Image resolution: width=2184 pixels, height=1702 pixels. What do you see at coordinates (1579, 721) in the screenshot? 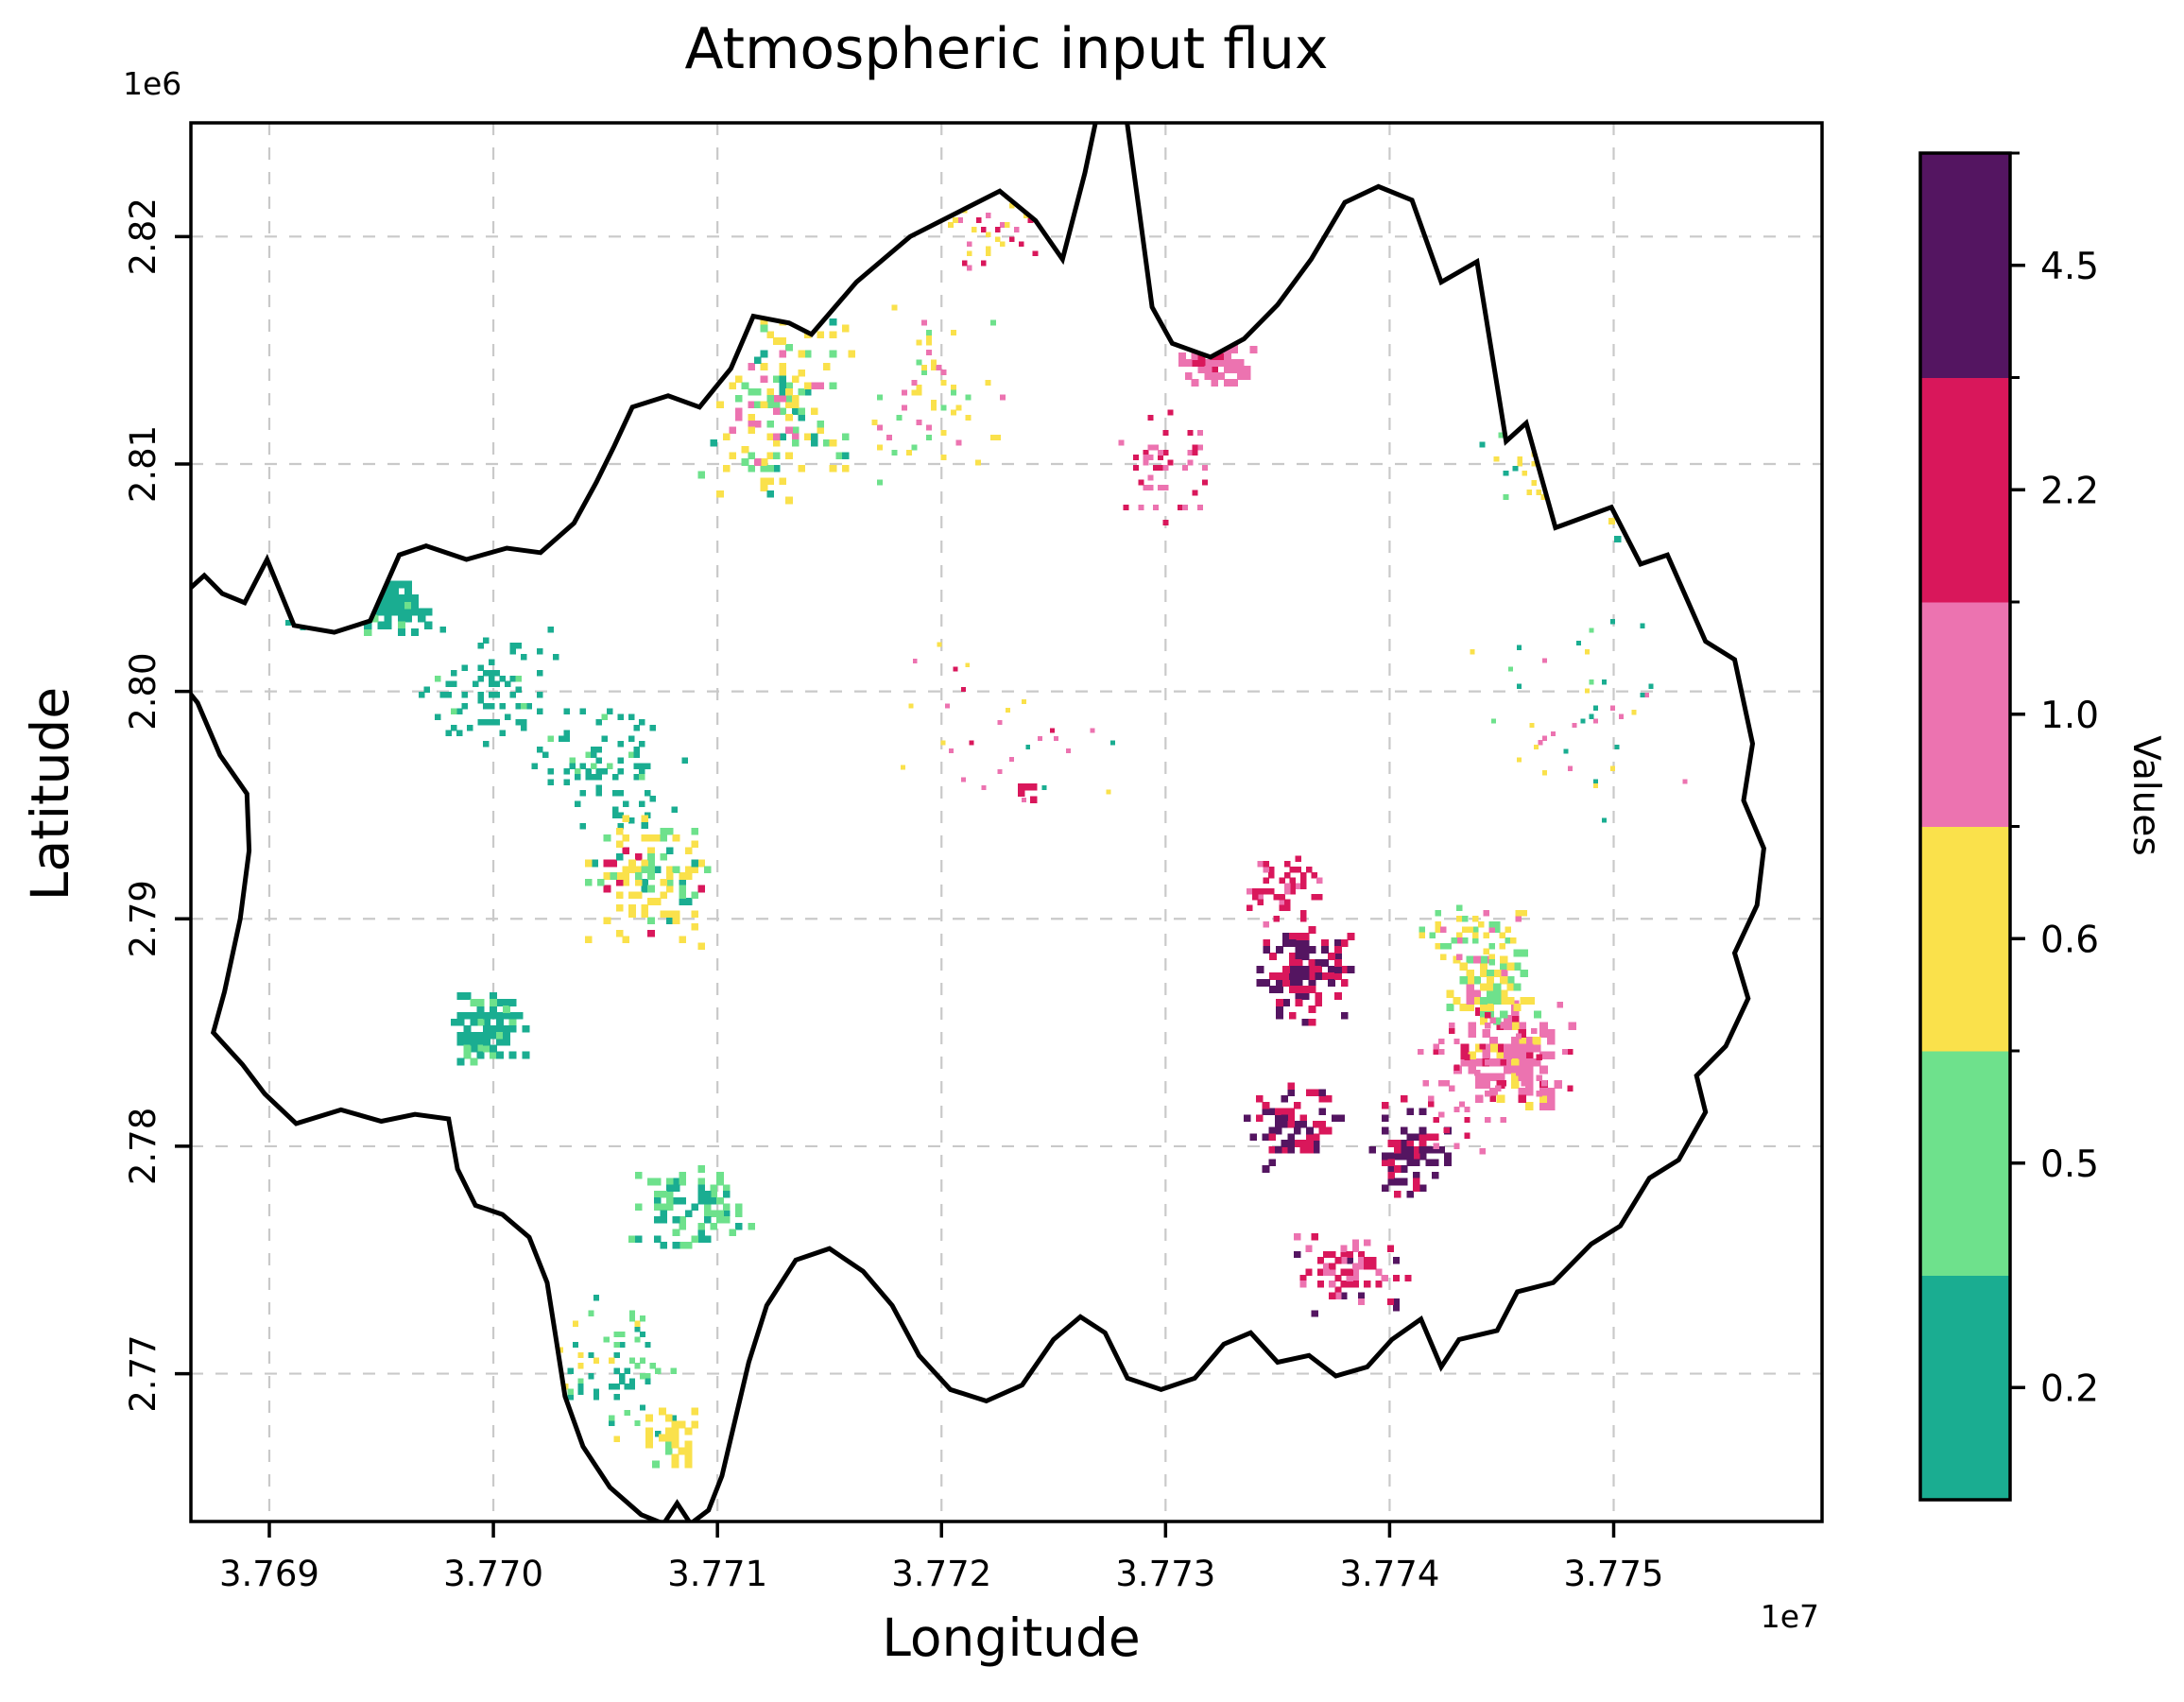
I see `pixel-cluster-e-sparse` at bounding box center [1579, 721].